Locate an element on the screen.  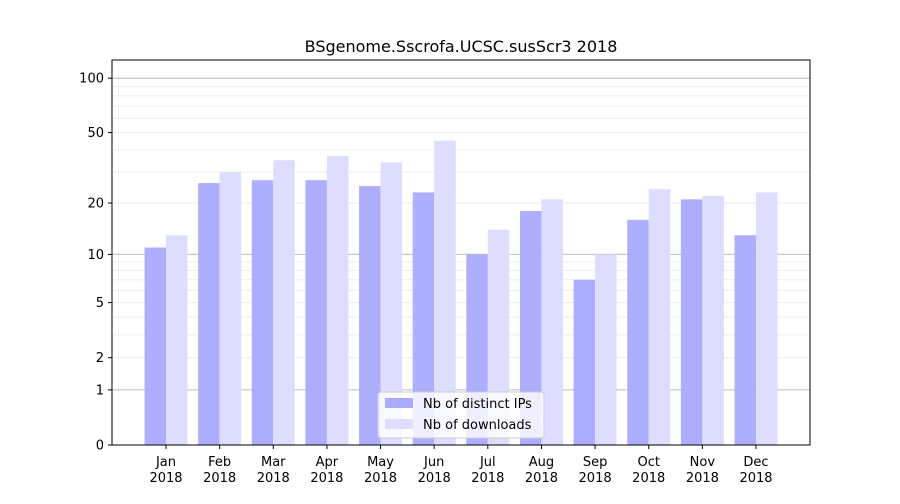
x-tick-month: Jul is located at coordinates (487, 462).